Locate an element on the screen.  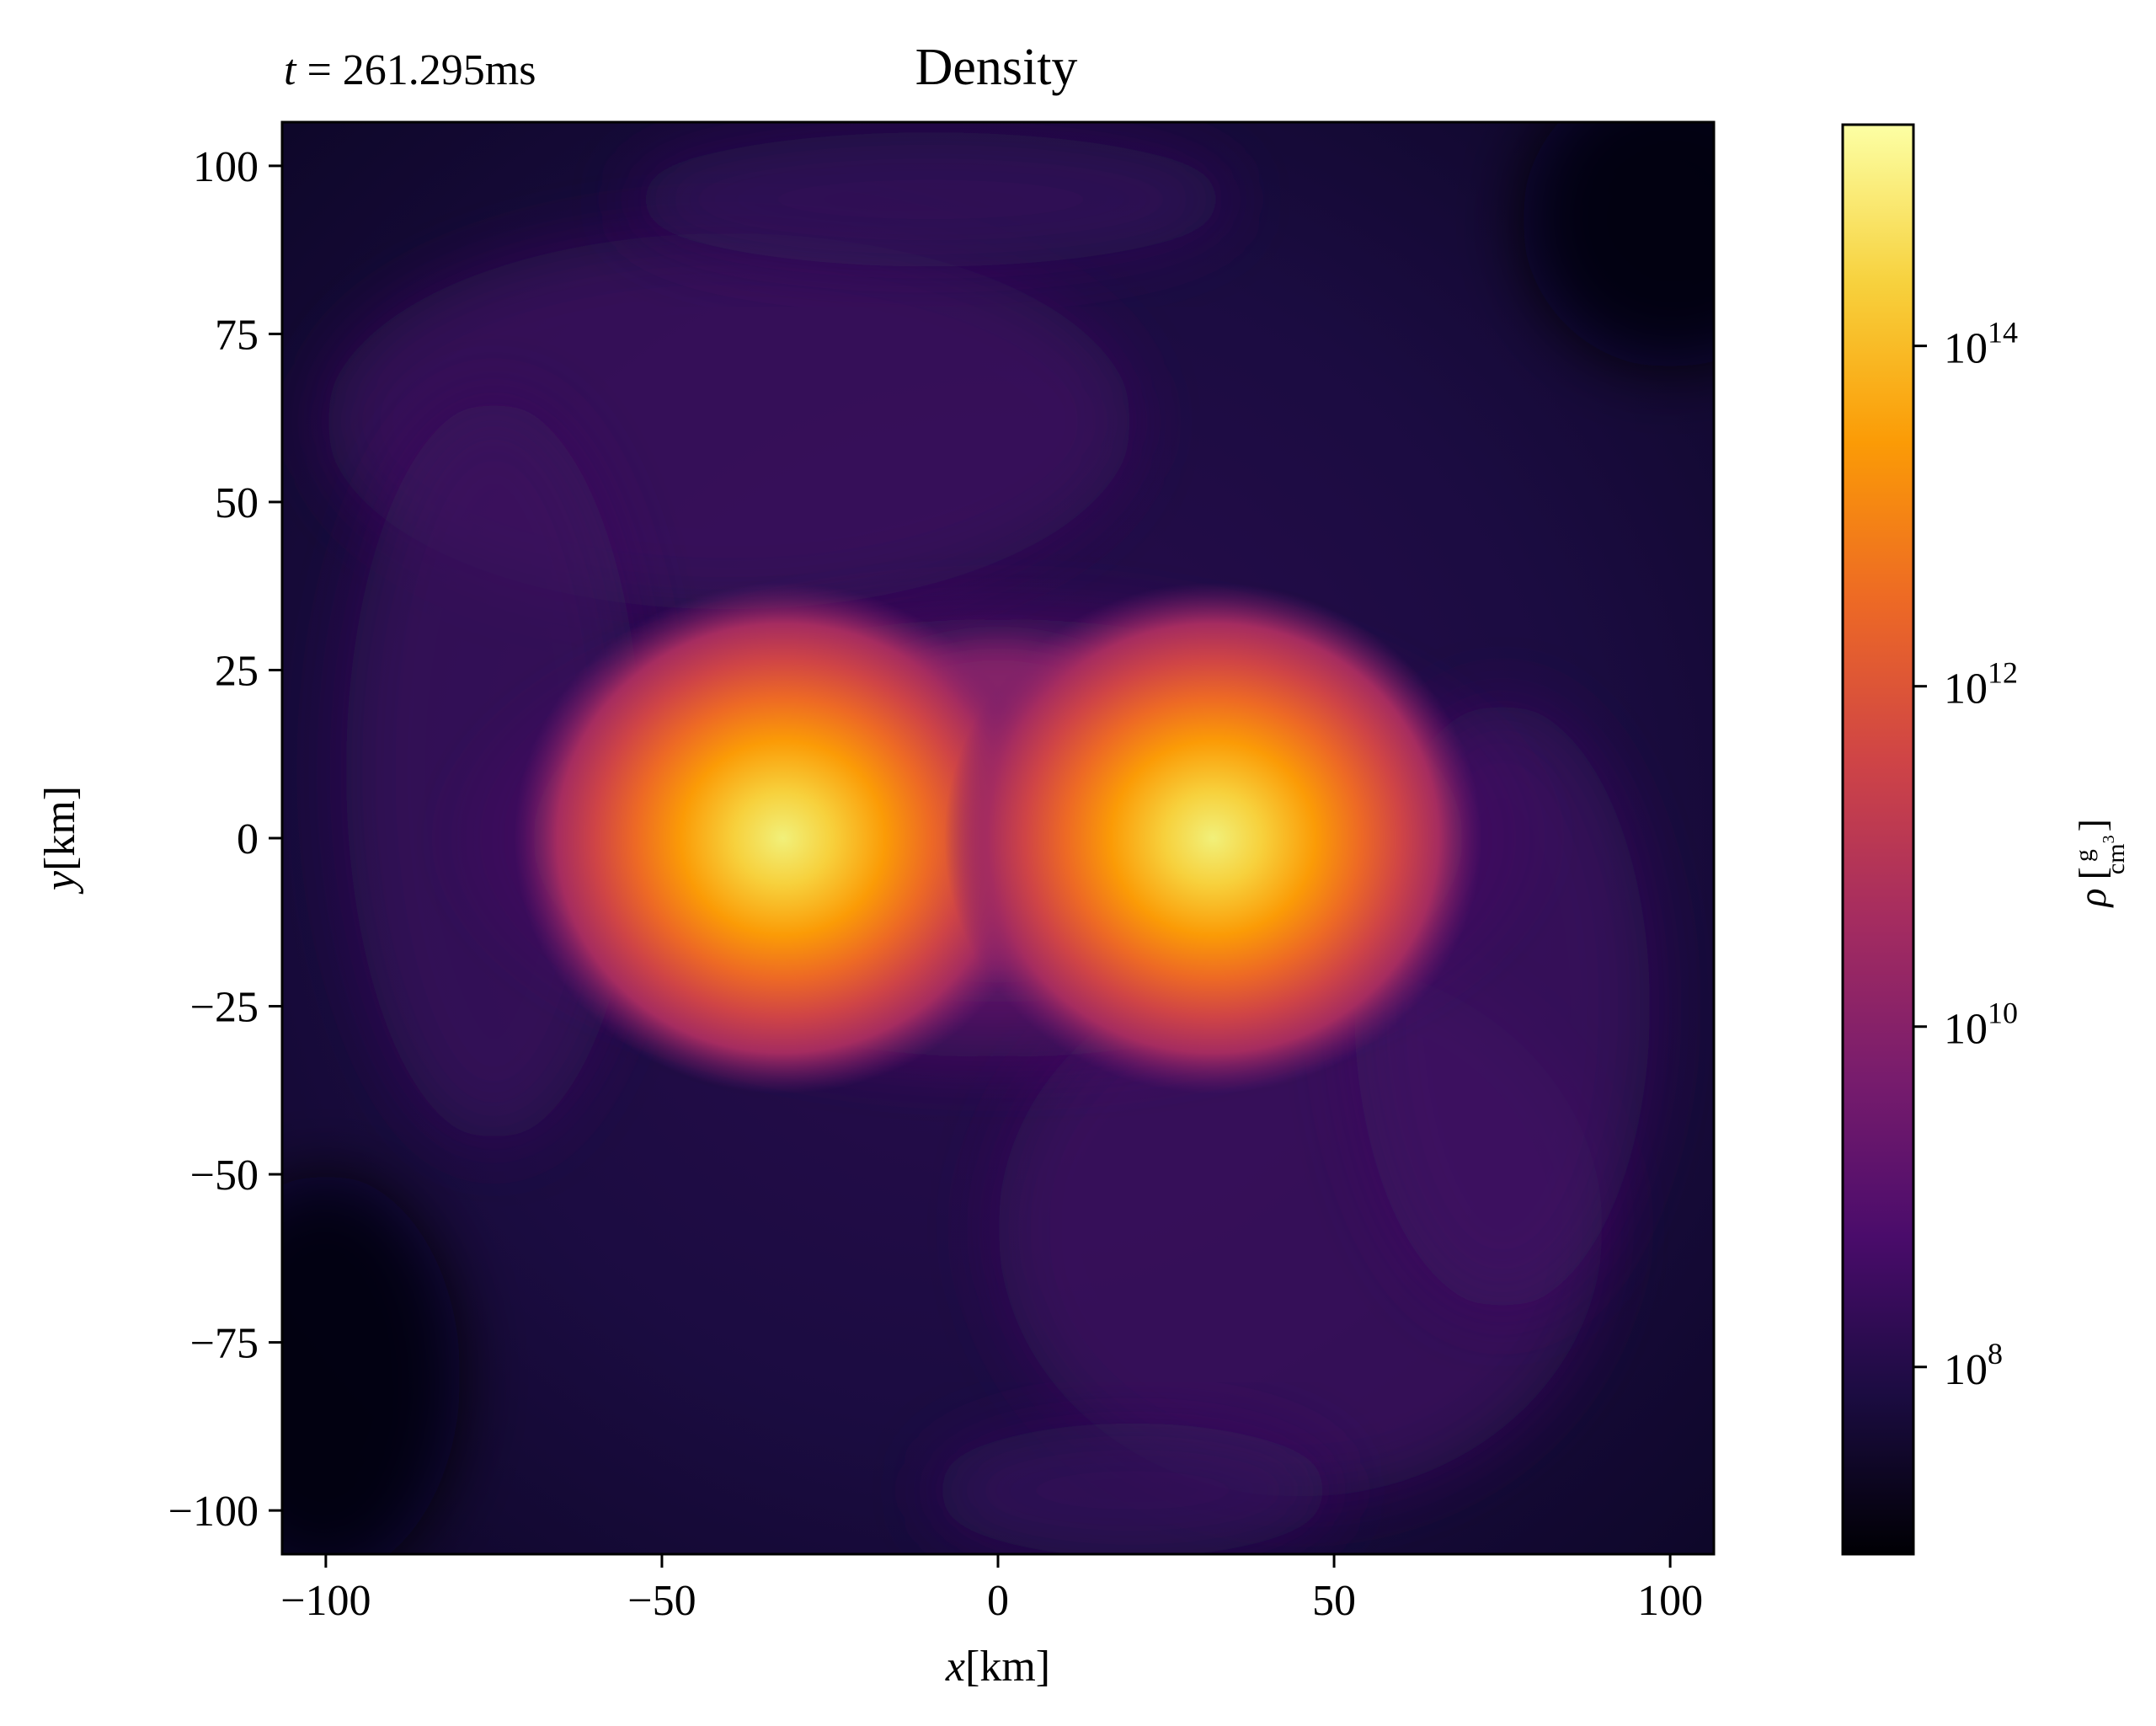
colorbar-tick-exponent: 10 is located at coordinates (2003, 1014).